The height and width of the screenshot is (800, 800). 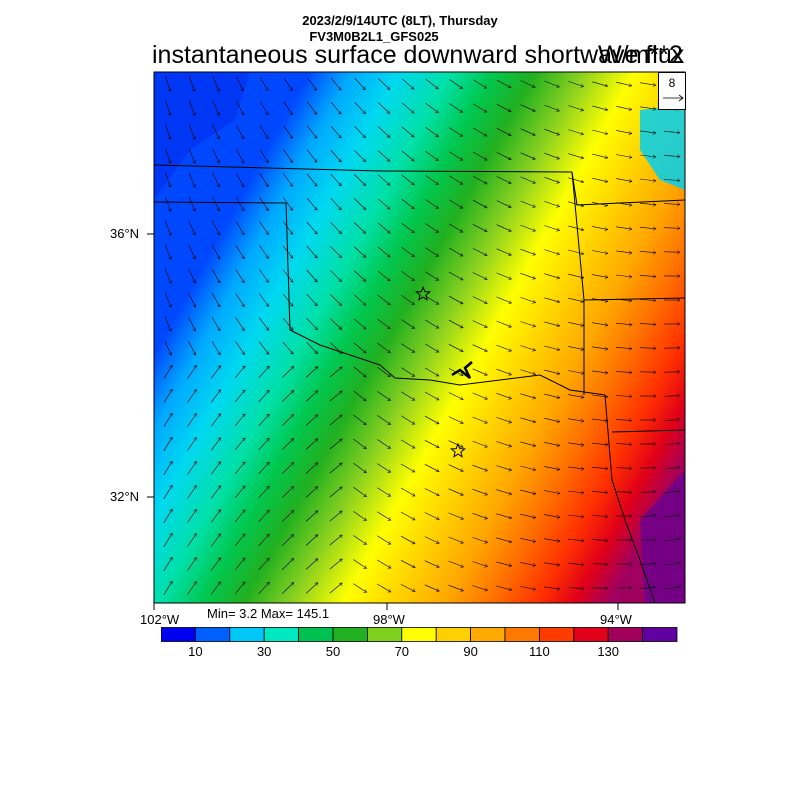 I want to click on colorbar-label: 70, so click(x=402, y=651).